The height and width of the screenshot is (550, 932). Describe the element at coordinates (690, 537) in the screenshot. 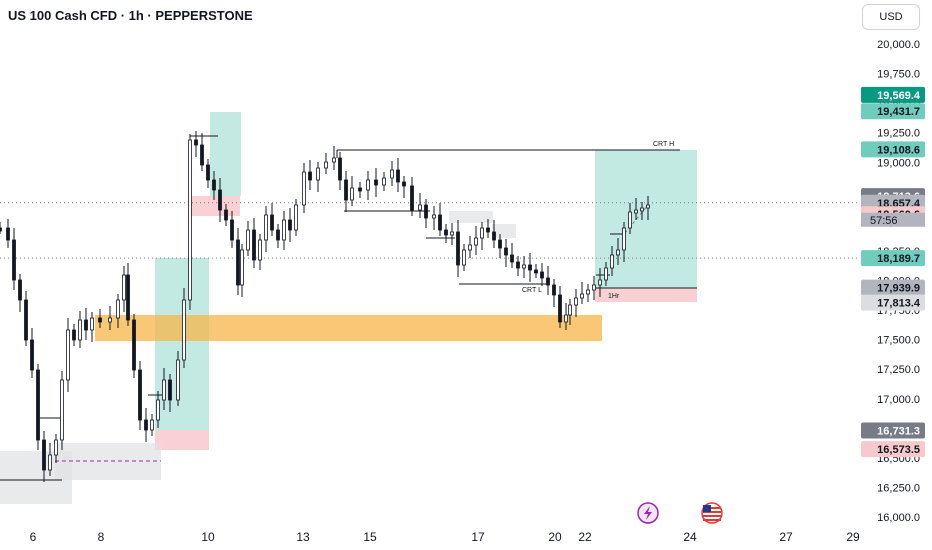

I see `x-tick-label: 24` at that location.